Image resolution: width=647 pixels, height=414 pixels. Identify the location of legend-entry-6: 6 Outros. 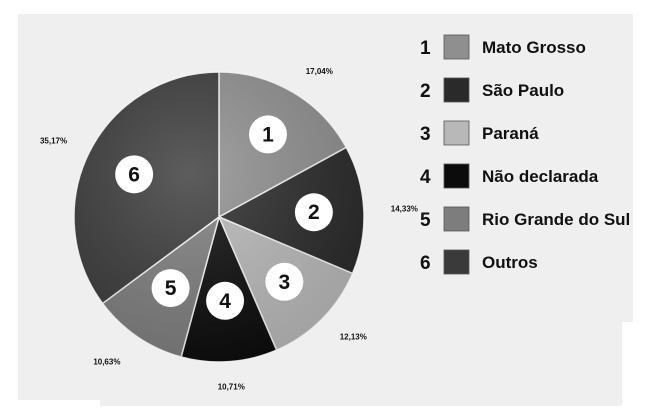
(479, 262).